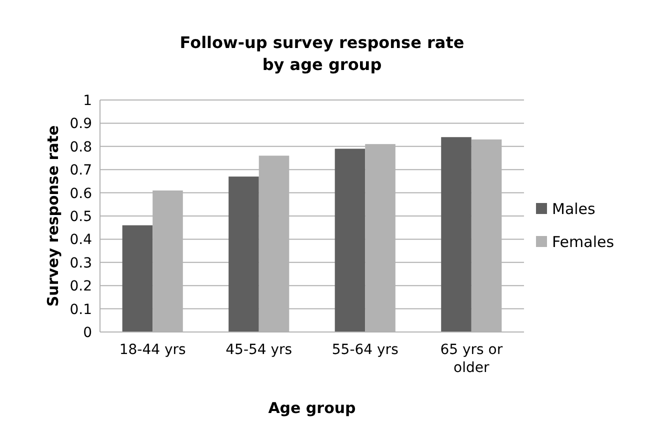 The width and height of the screenshot is (649, 433). I want to click on x-tick-label: 65 yrs or older, so click(471, 359).